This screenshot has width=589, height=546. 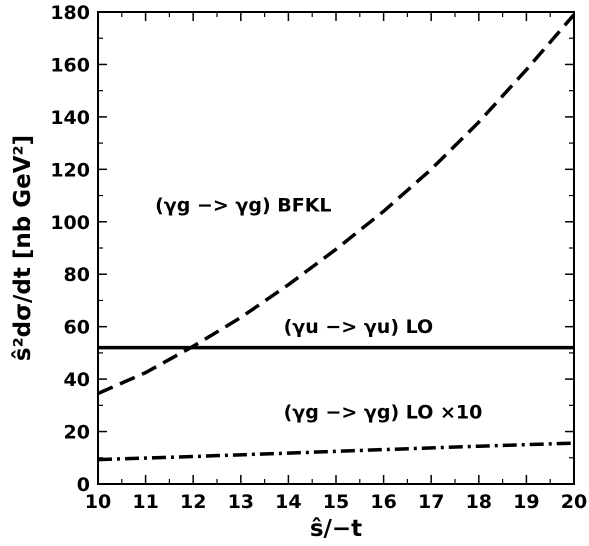 What do you see at coordinates (243, 205) in the screenshot?
I see `series-annotation: (γg −> γg) BFKL` at bounding box center [243, 205].